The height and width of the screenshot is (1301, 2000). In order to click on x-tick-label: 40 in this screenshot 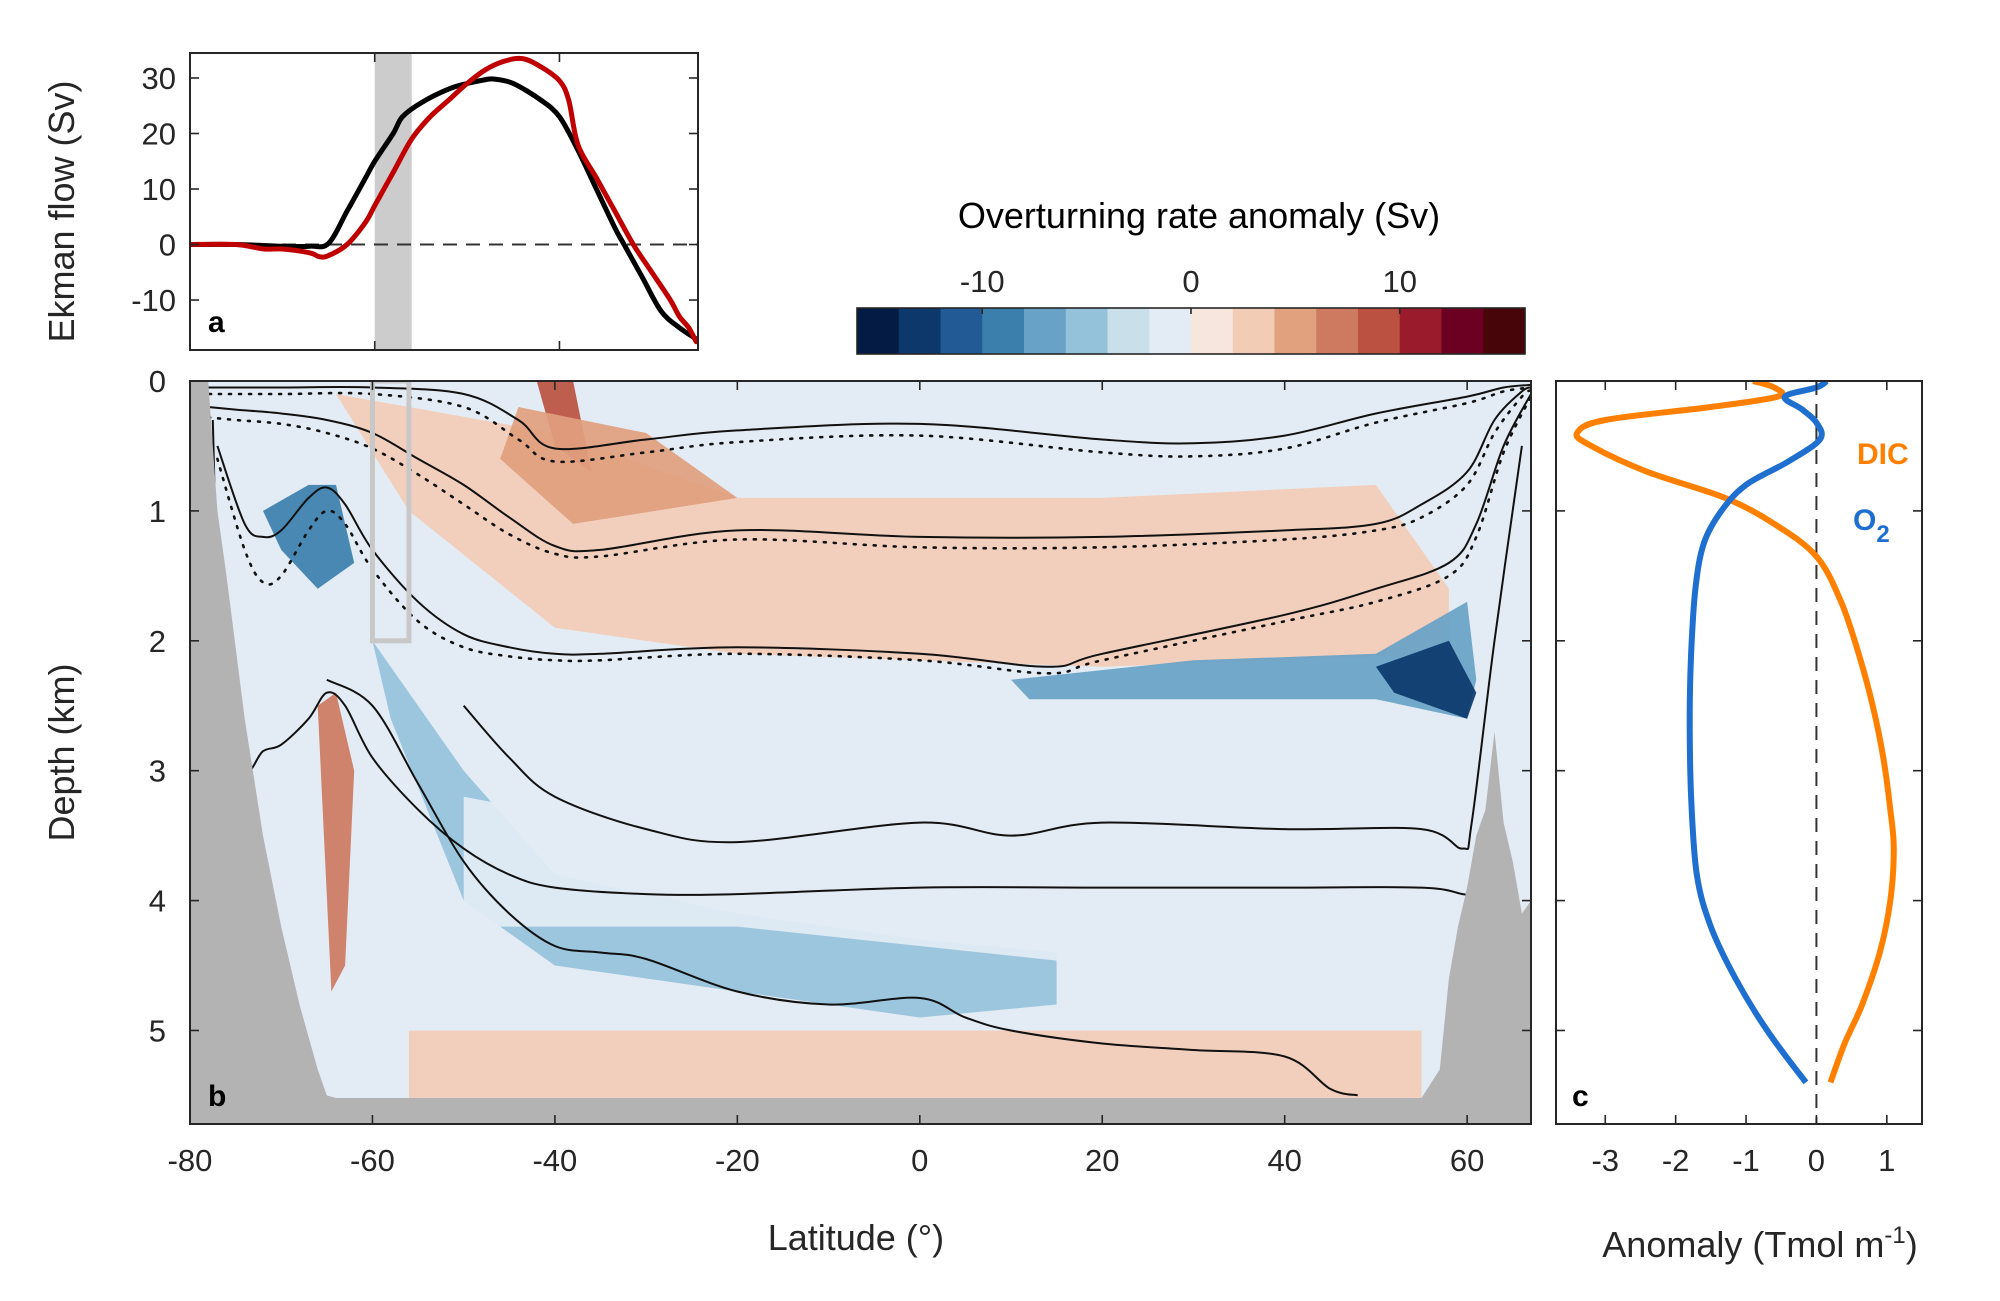, I will do `click(1284, 1160)`.